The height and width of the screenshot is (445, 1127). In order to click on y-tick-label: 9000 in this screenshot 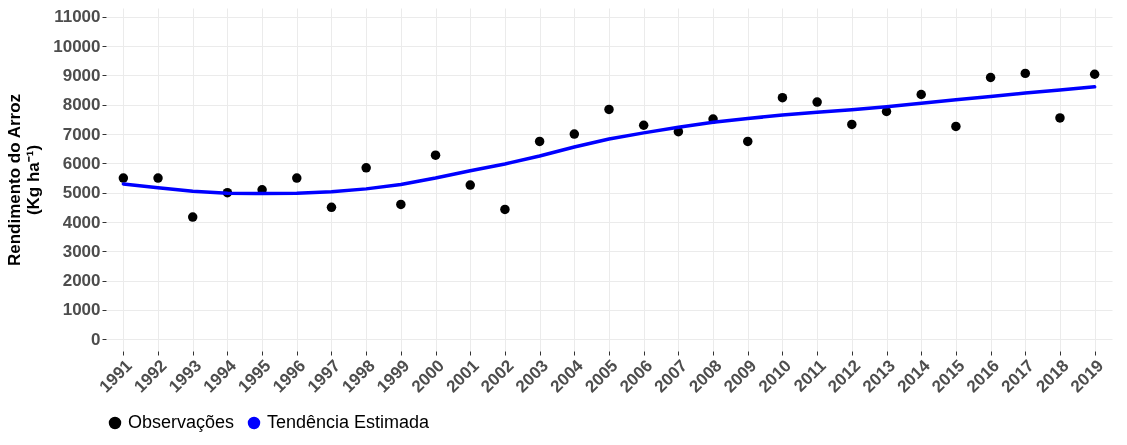, I will do `click(81, 75)`.